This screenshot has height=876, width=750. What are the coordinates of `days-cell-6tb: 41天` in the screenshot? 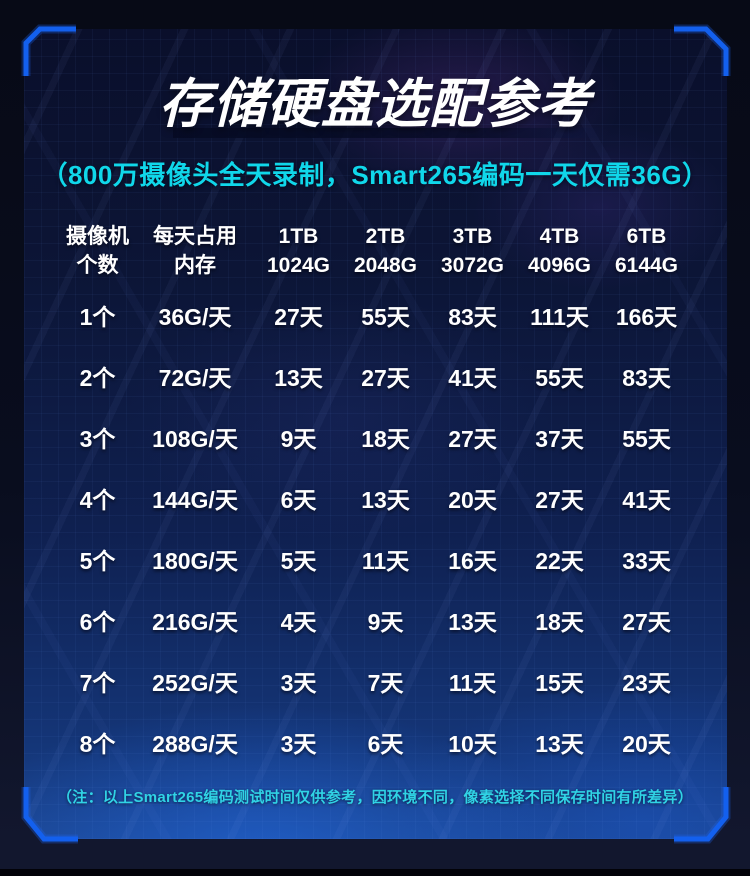 It's located at (646, 499).